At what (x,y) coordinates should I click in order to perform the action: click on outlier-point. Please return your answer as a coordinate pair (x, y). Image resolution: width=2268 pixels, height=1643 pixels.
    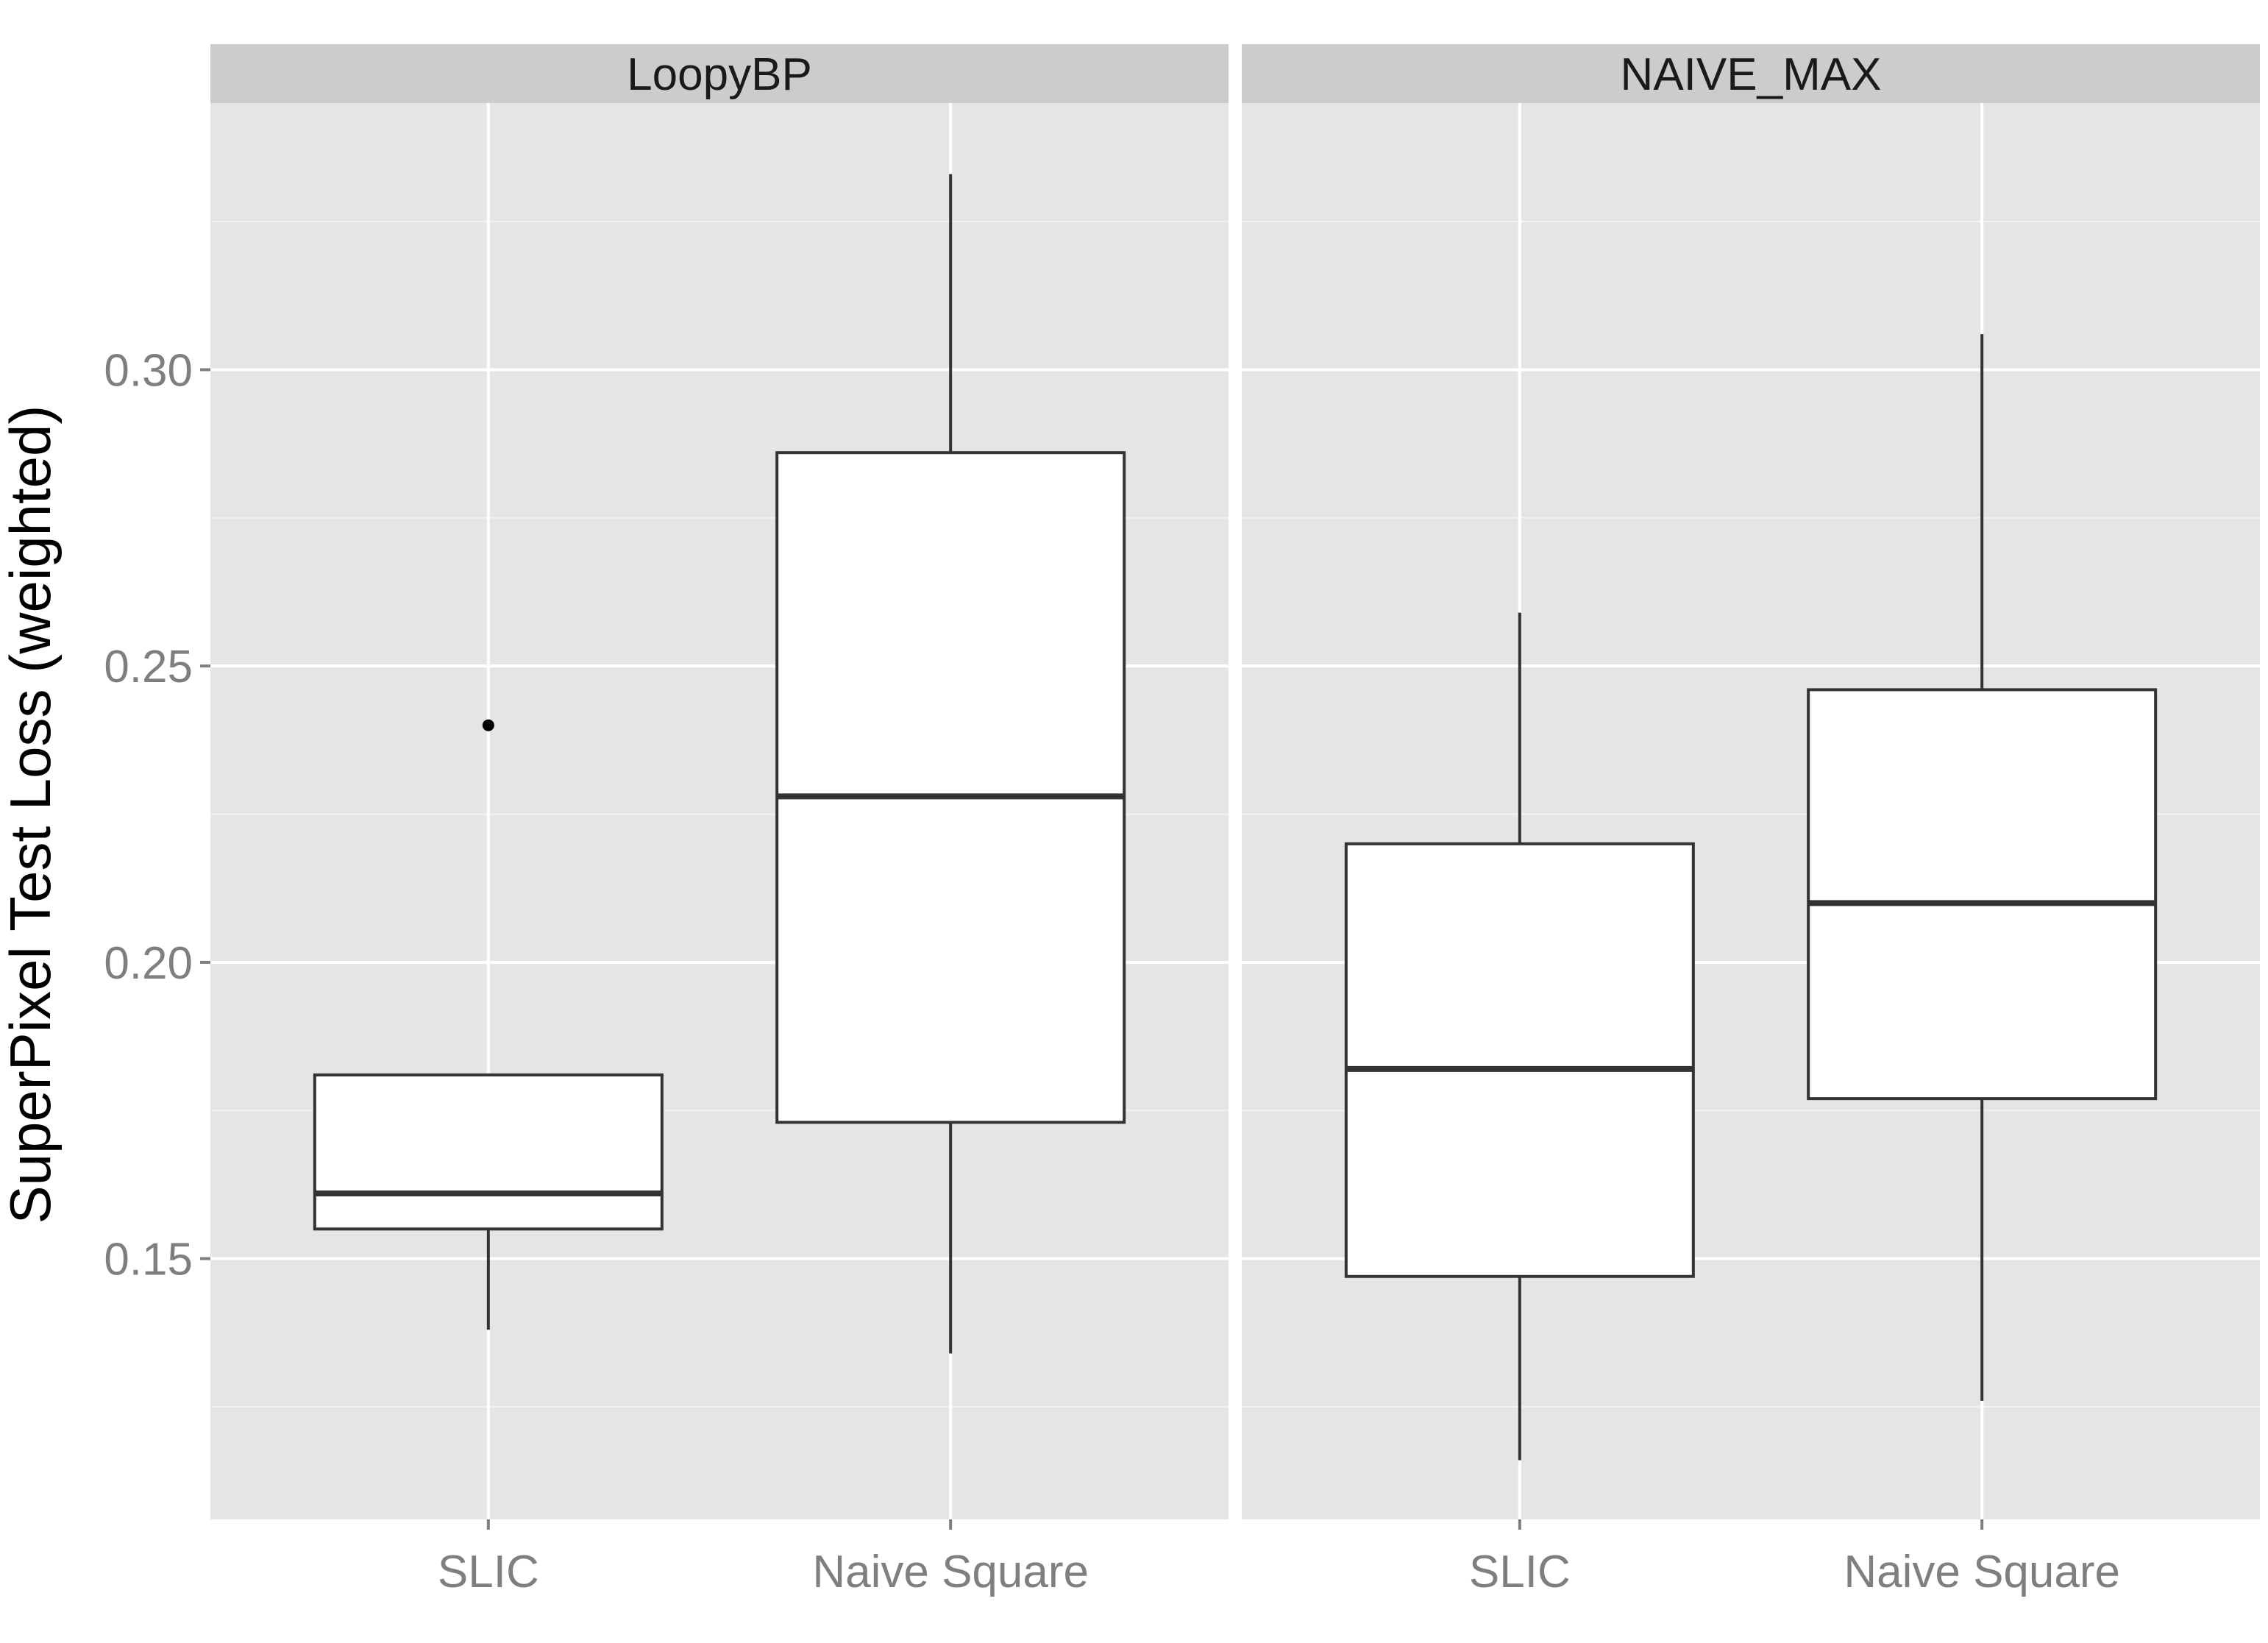
    Looking at the image, I should click on (488, 725).